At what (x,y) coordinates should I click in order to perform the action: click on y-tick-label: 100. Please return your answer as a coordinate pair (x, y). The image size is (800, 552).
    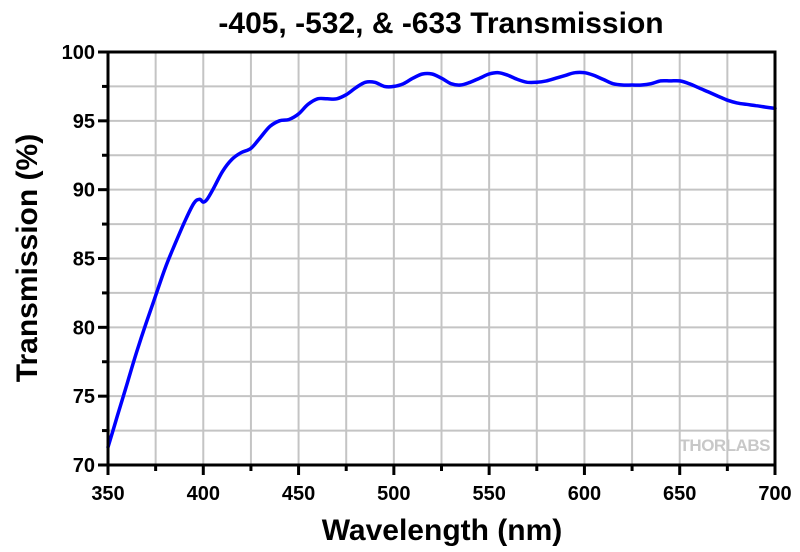
    Looking at the image, I should click on (78, 53).